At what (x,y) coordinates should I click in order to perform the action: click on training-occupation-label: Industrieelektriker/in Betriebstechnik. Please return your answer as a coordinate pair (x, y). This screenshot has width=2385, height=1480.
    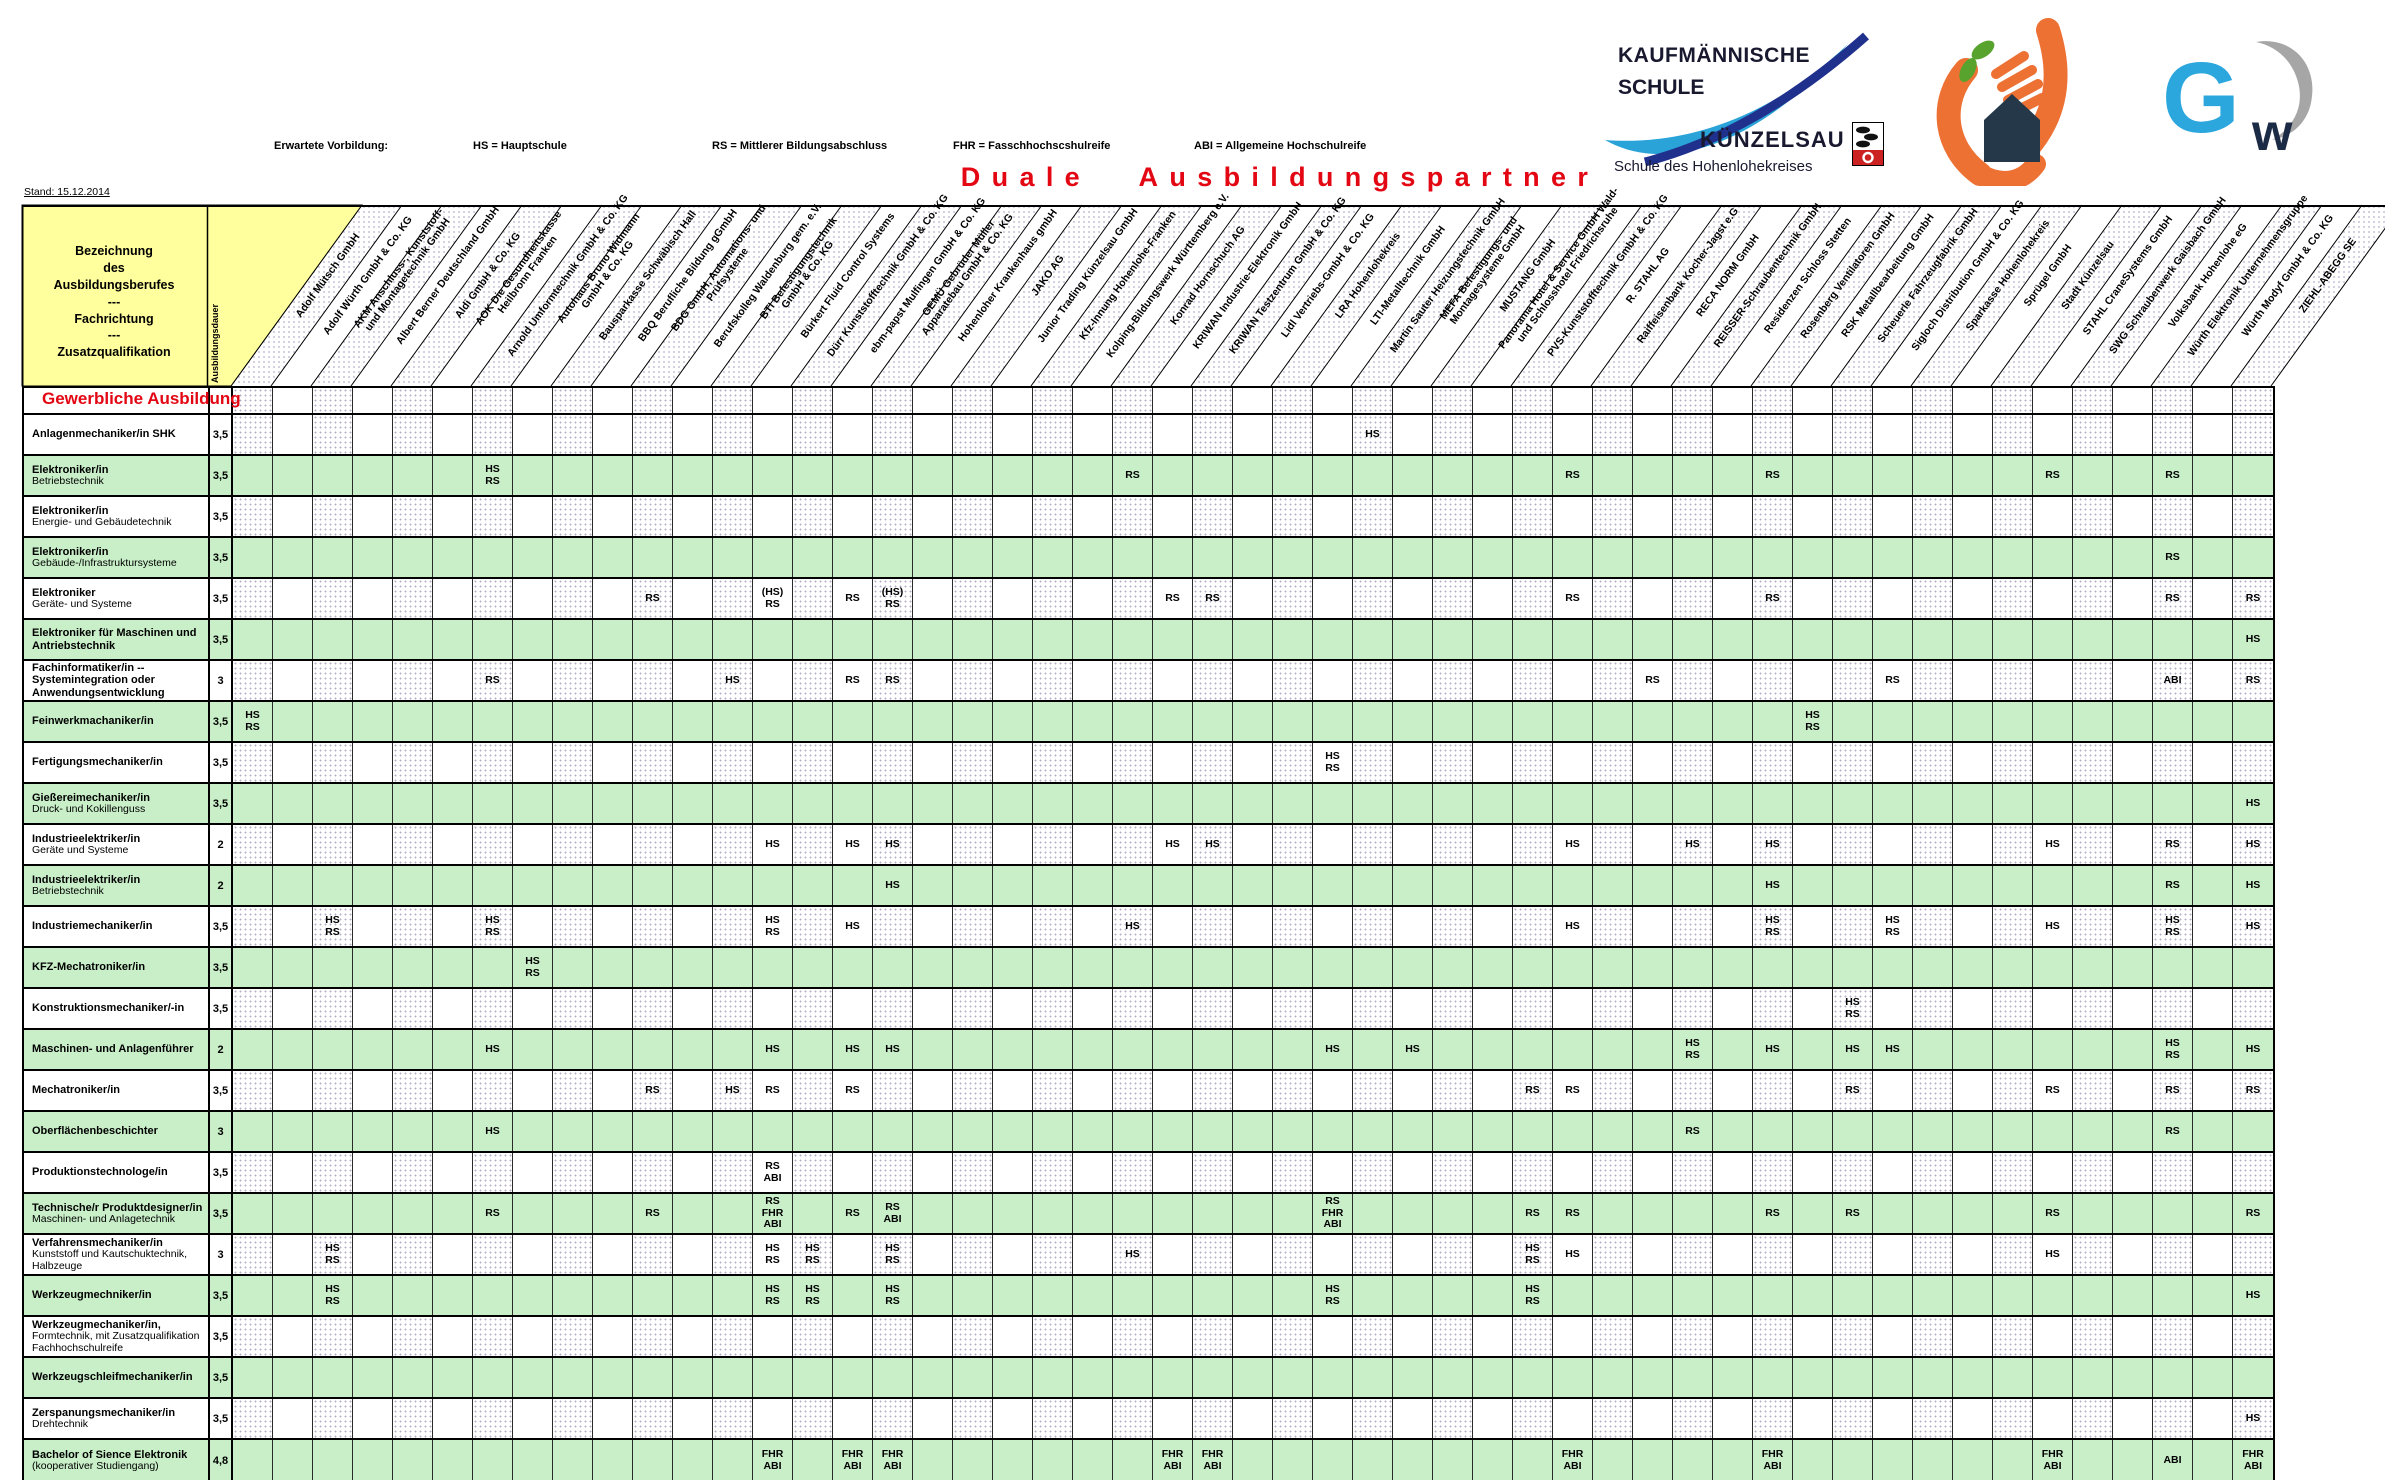
    Looking at the image, I should click on (117, 885).